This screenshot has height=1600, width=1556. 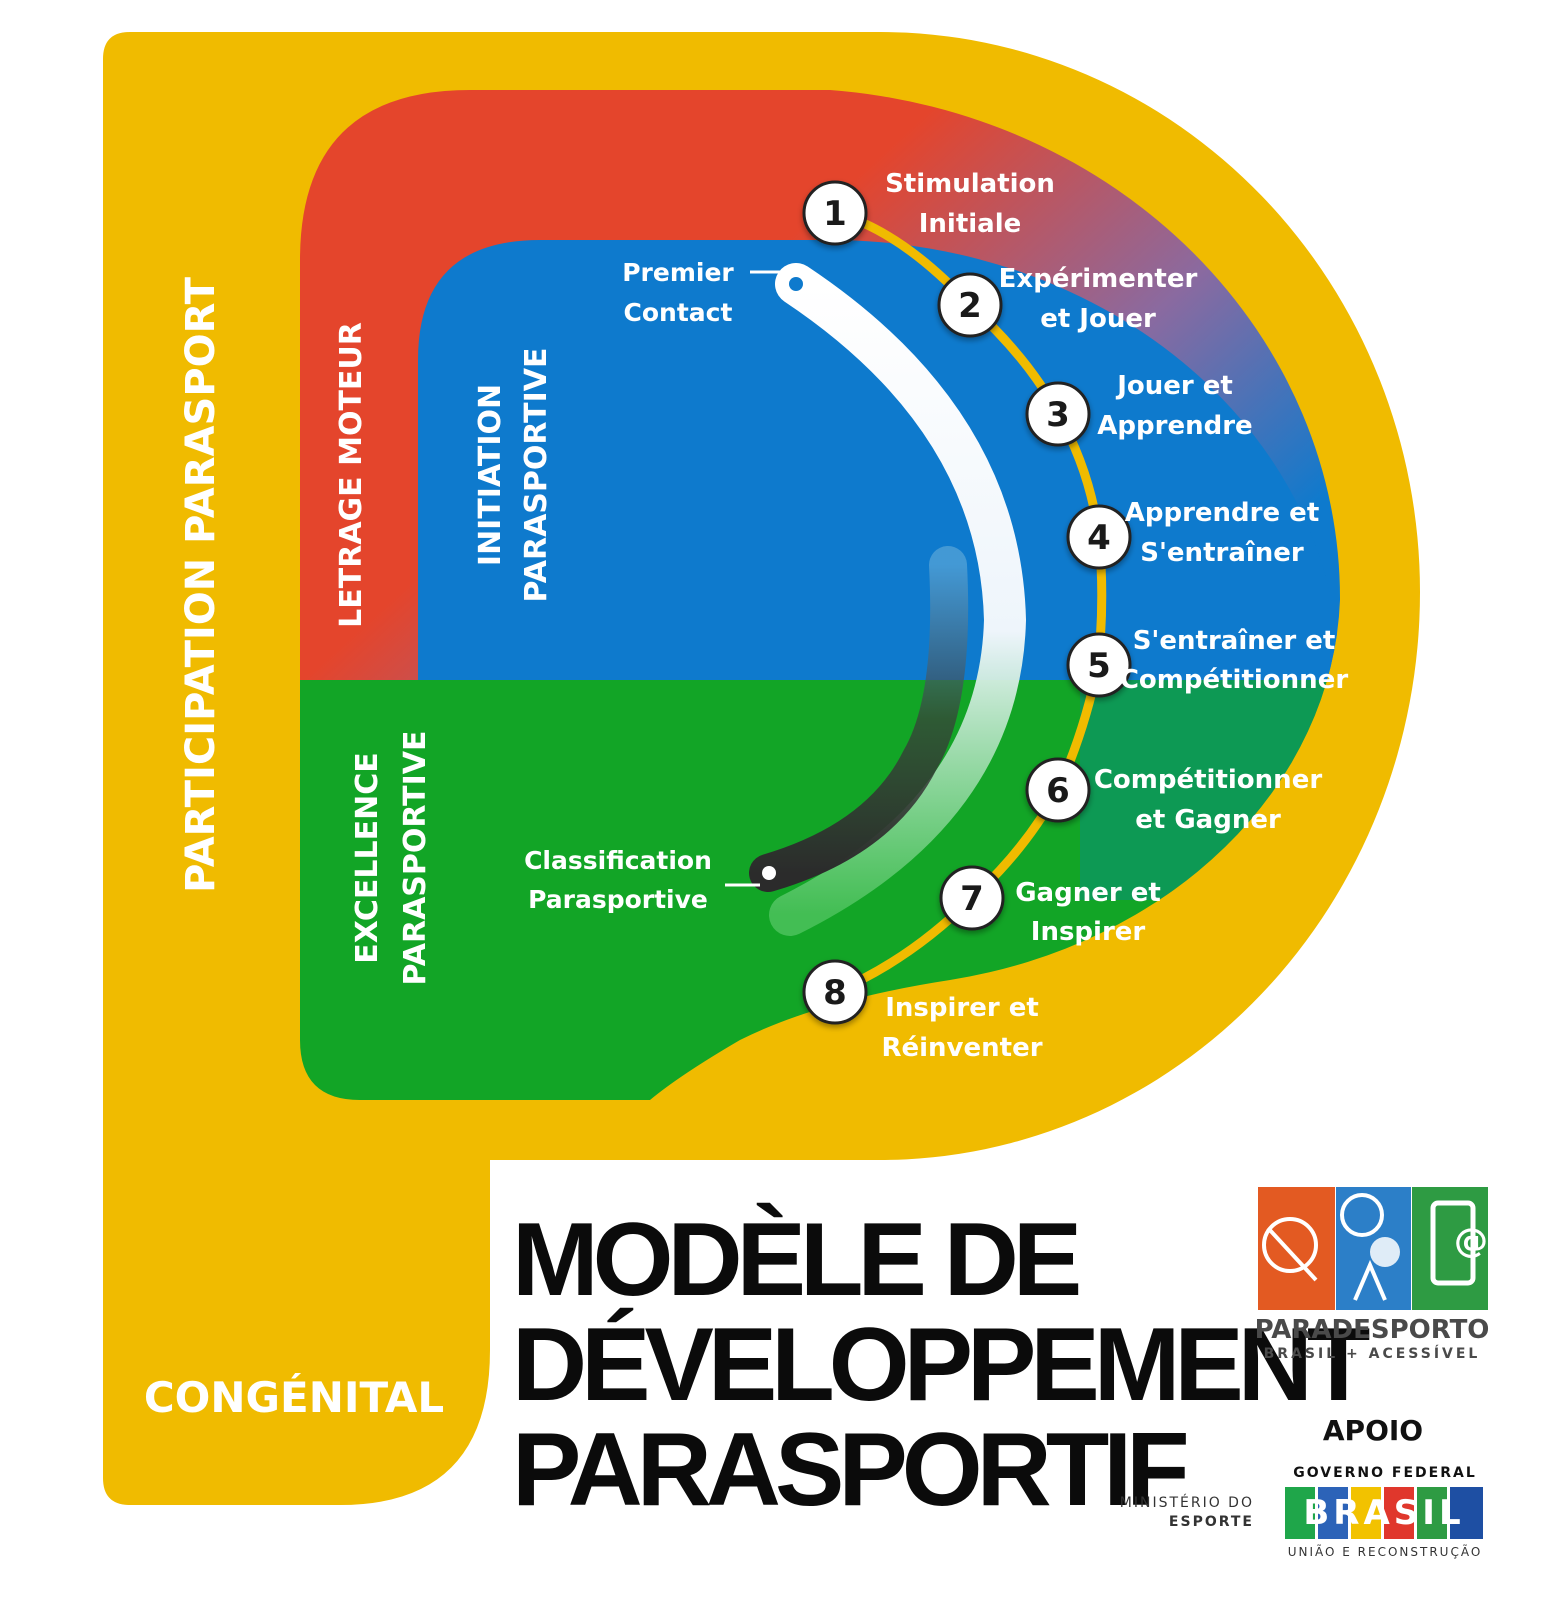 I want to click on brasil-logo: BRASIL, so click(x=1384, y=1513).